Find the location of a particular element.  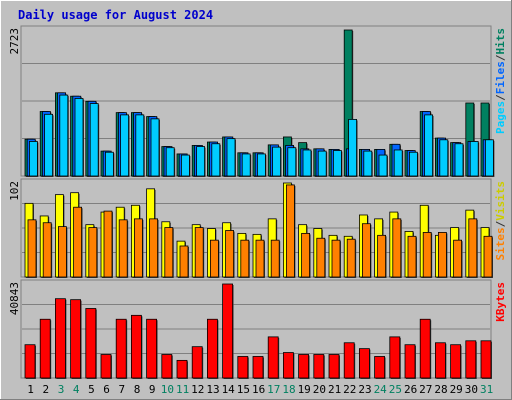

x-tick-label-18: 18 is located at coordinates (288, 389).